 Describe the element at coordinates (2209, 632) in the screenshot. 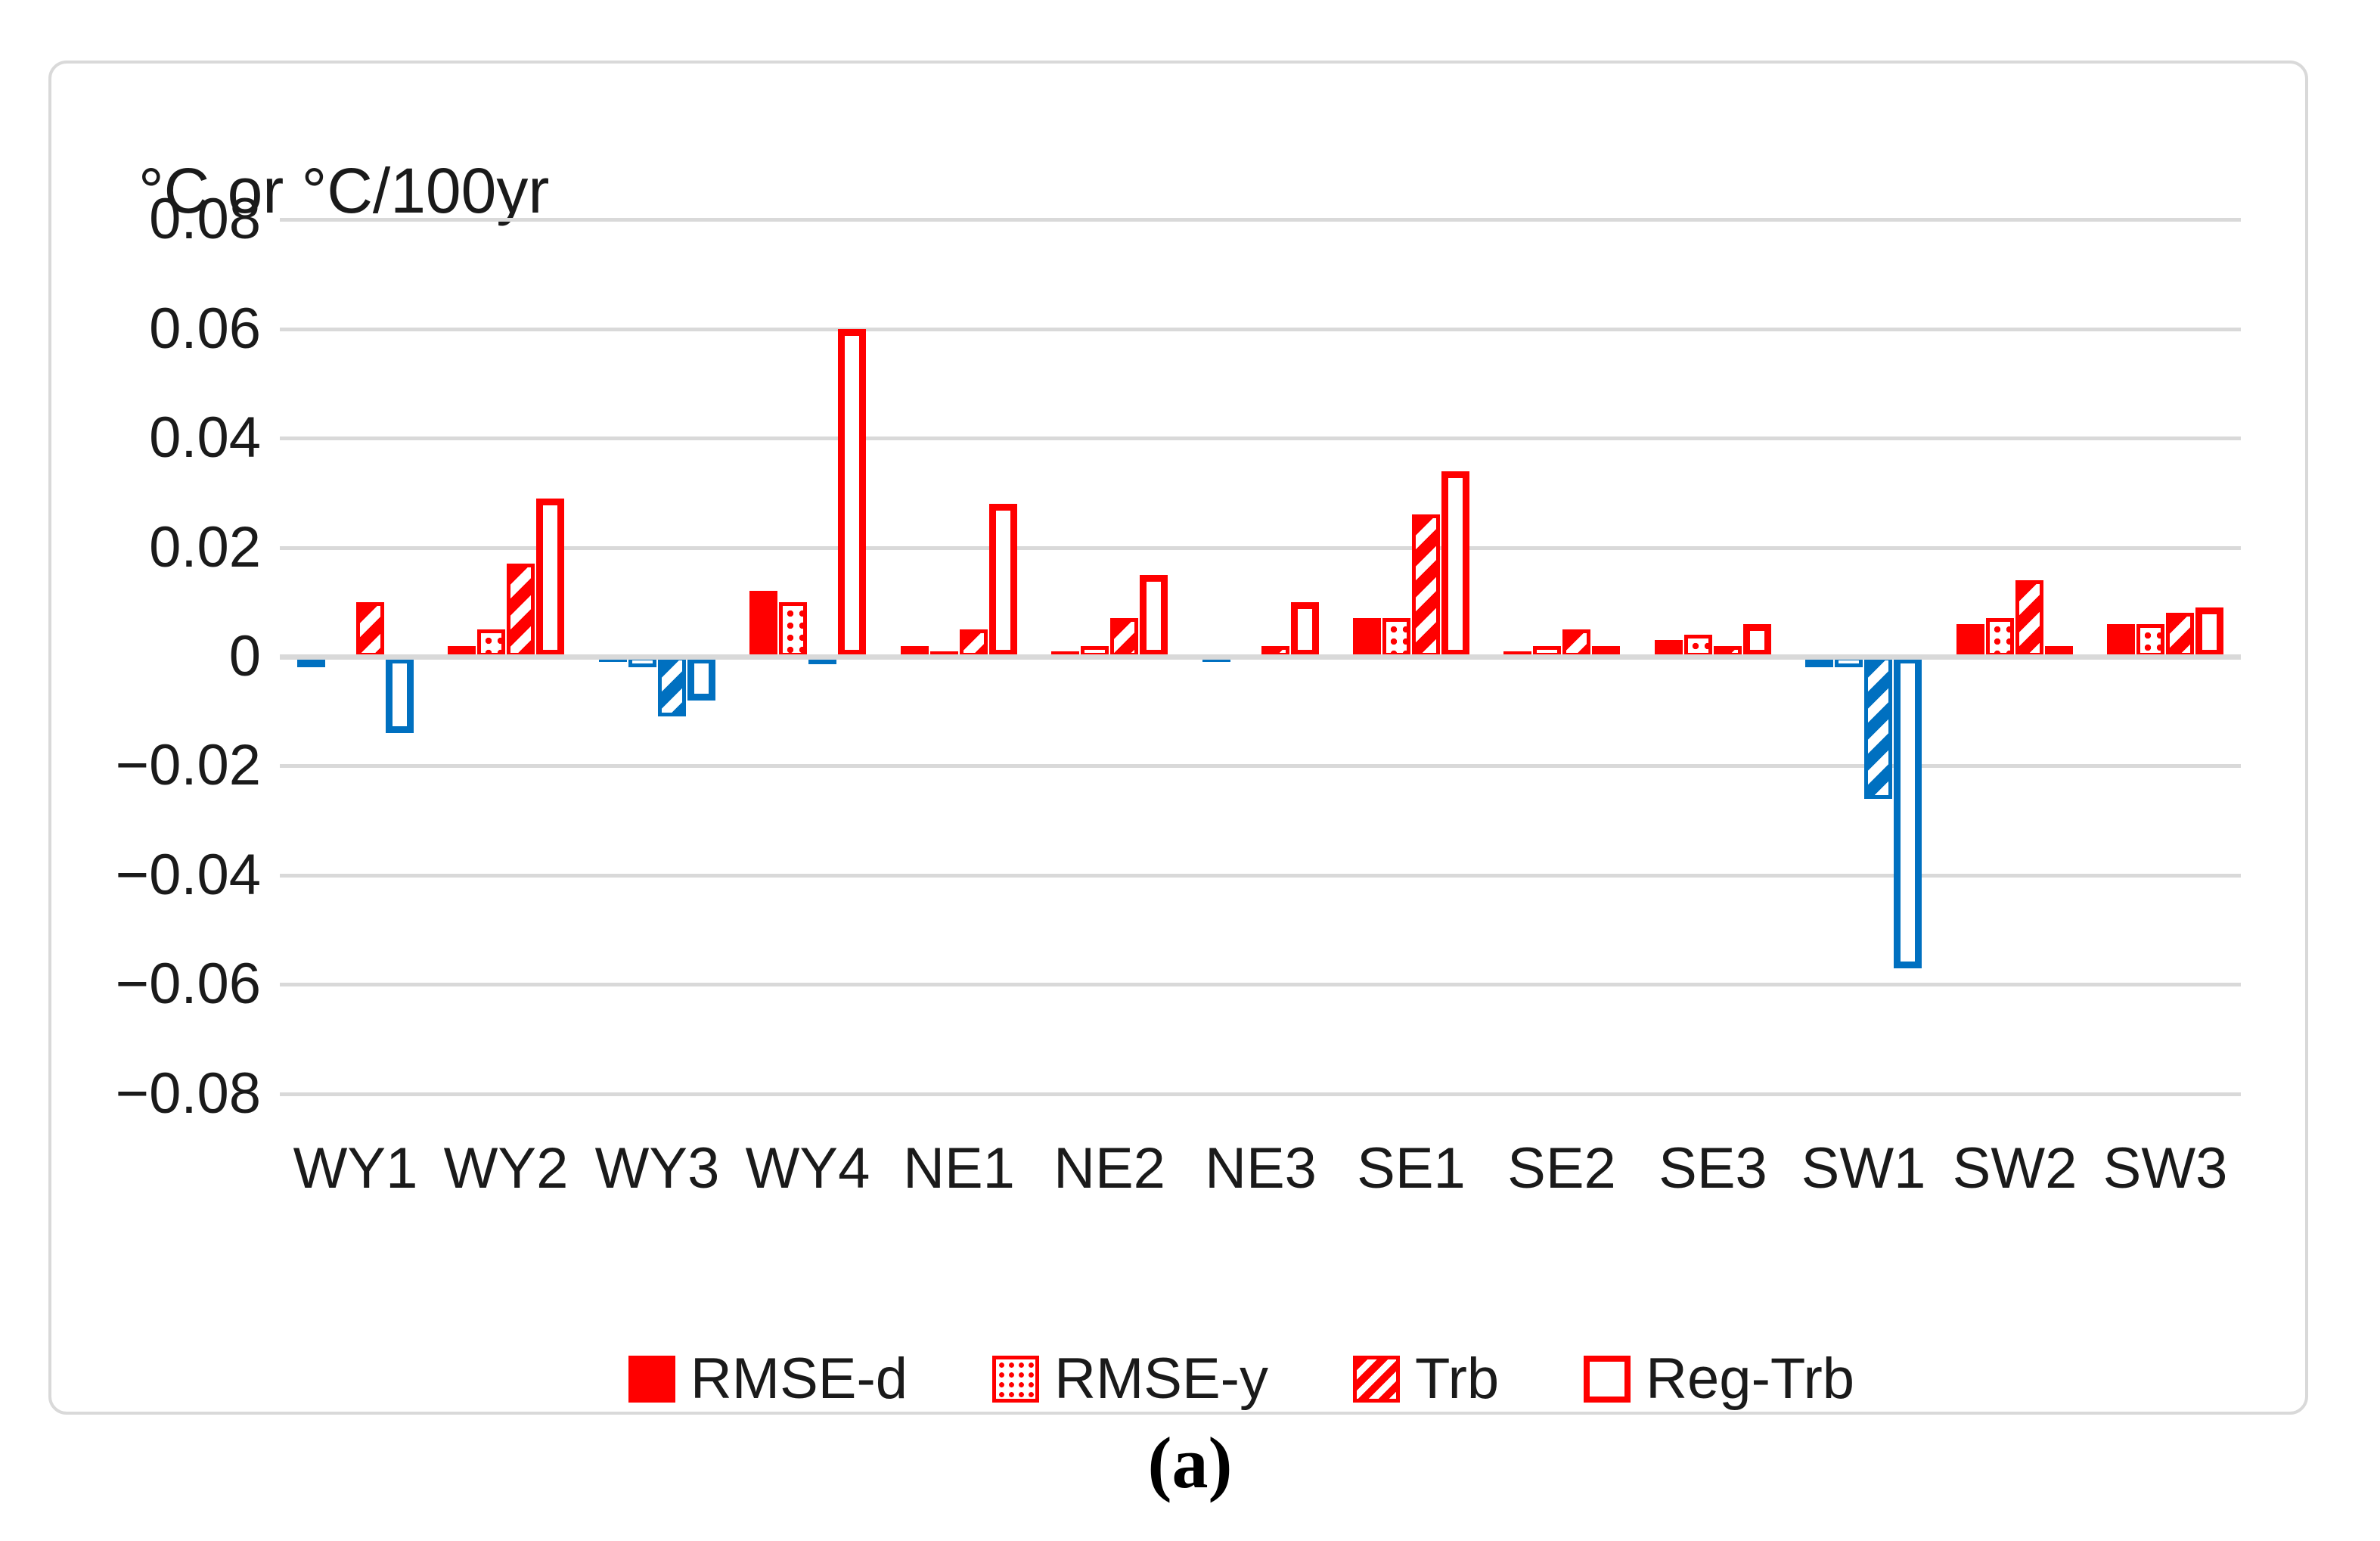

I see `bar-SW3-Reg-Trb` at that location.